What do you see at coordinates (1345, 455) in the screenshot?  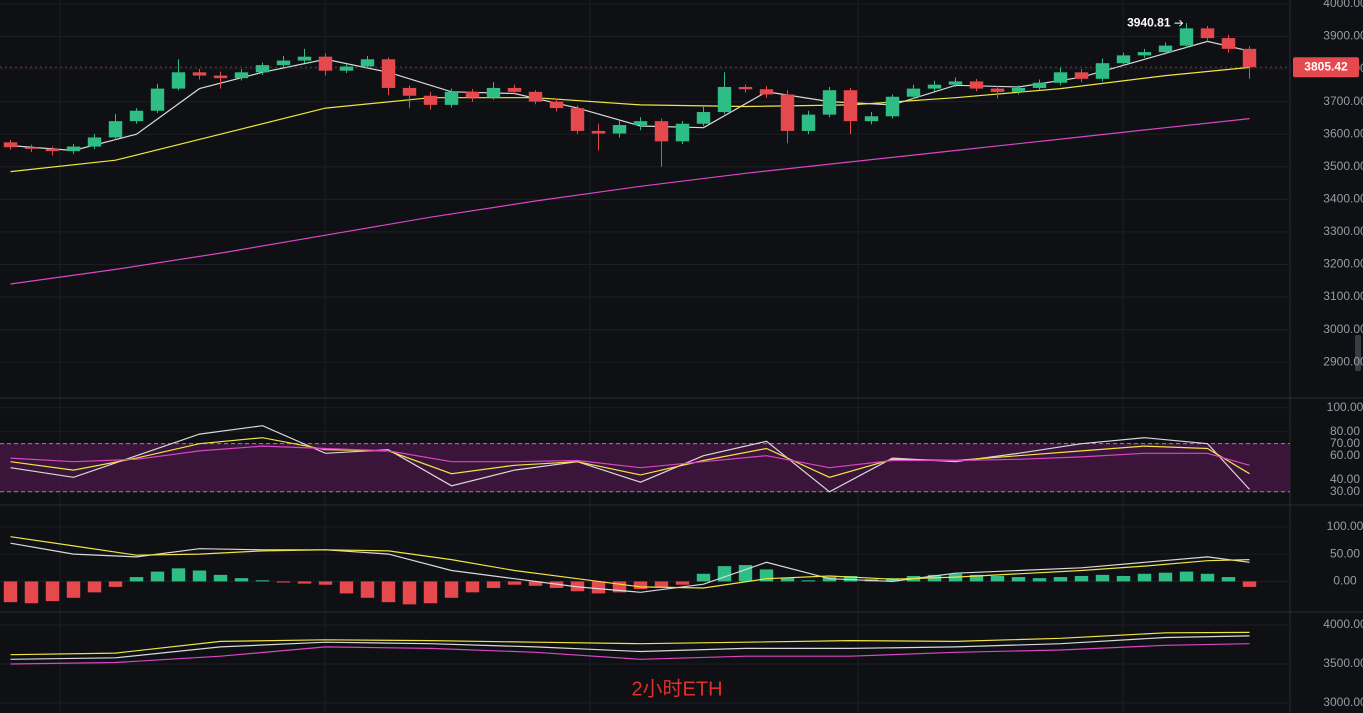 I see `y-tick-label: 60.00` at bounding box center [1345, 455].